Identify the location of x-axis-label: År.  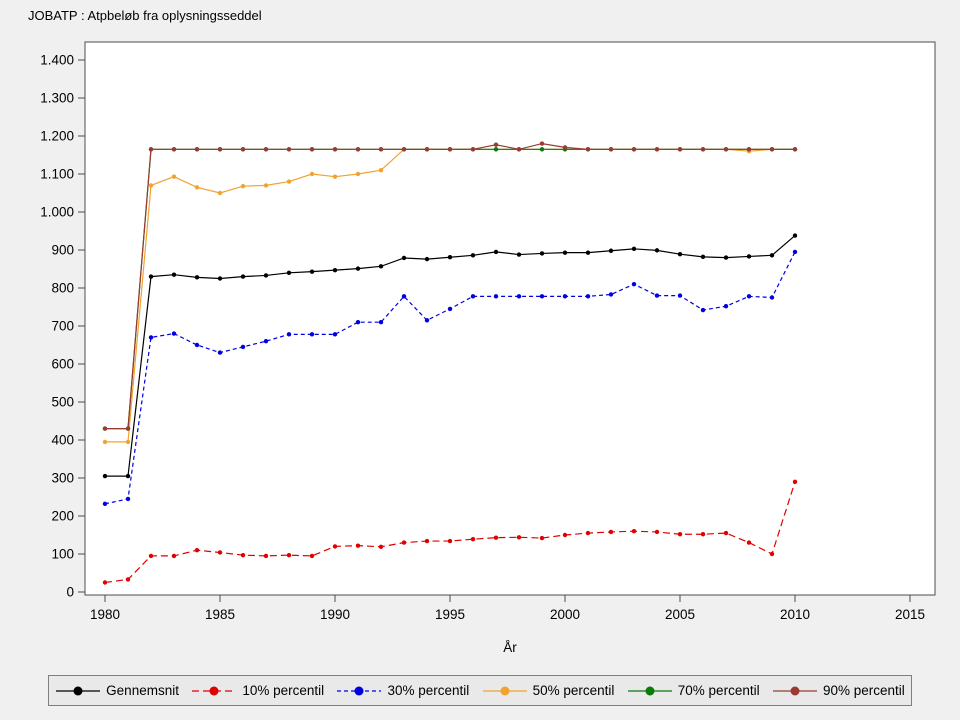
(510, 647).